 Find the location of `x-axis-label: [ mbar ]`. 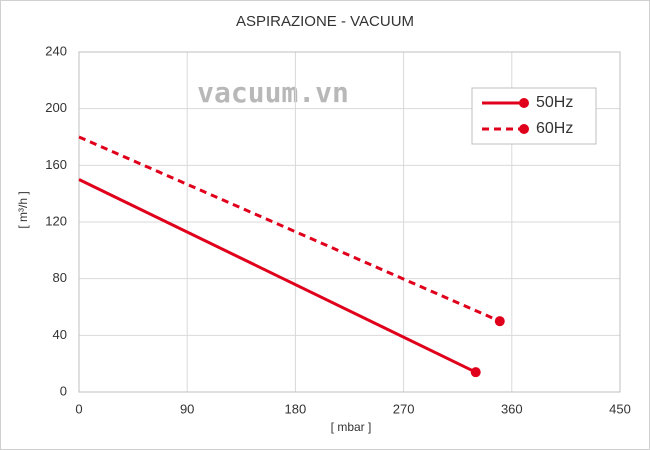

x-axis-label: [ mbar ] is located at coordinates (351, 427).